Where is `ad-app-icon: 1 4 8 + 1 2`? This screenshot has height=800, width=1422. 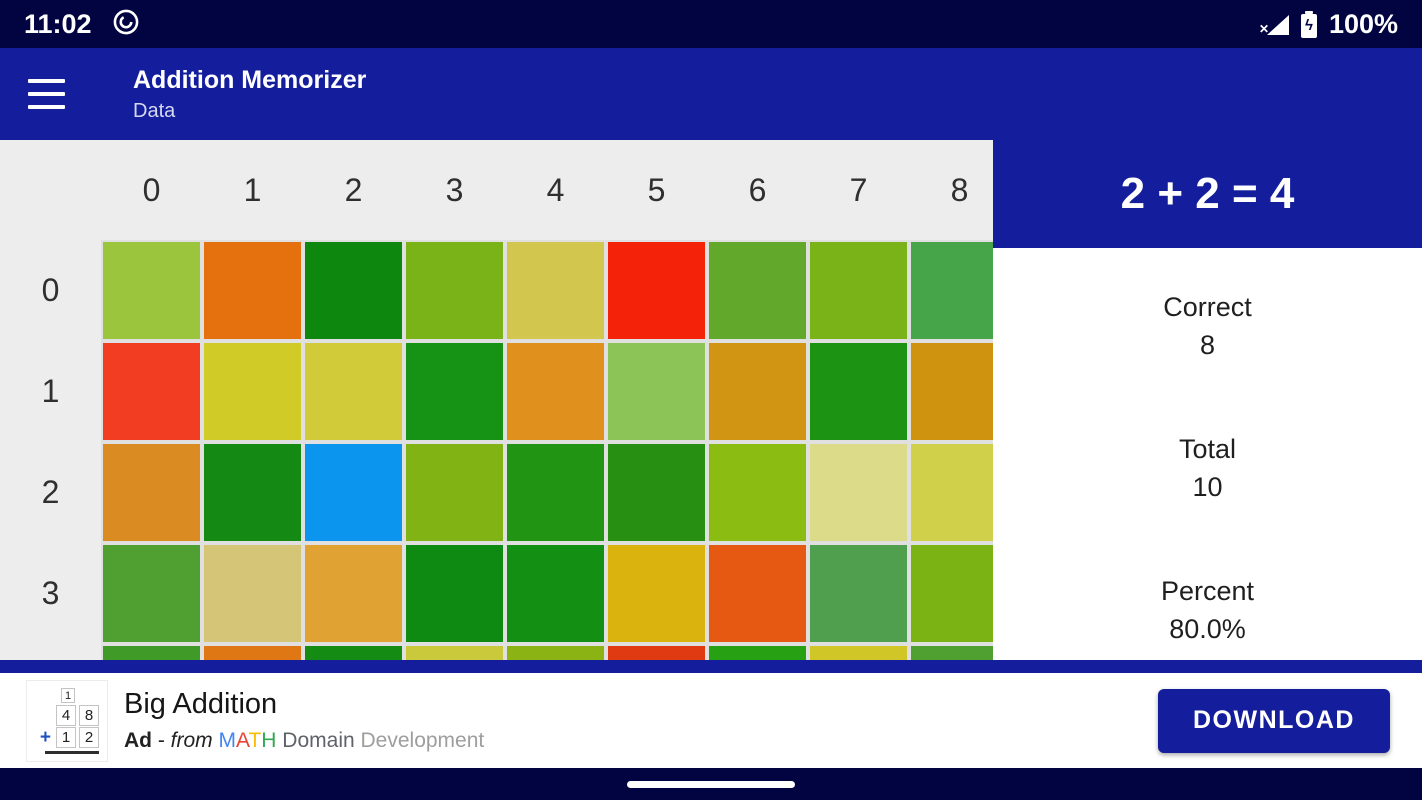
ad-app-icon: 1 4 8 + 1 2 is located at coordinates (67, 720).